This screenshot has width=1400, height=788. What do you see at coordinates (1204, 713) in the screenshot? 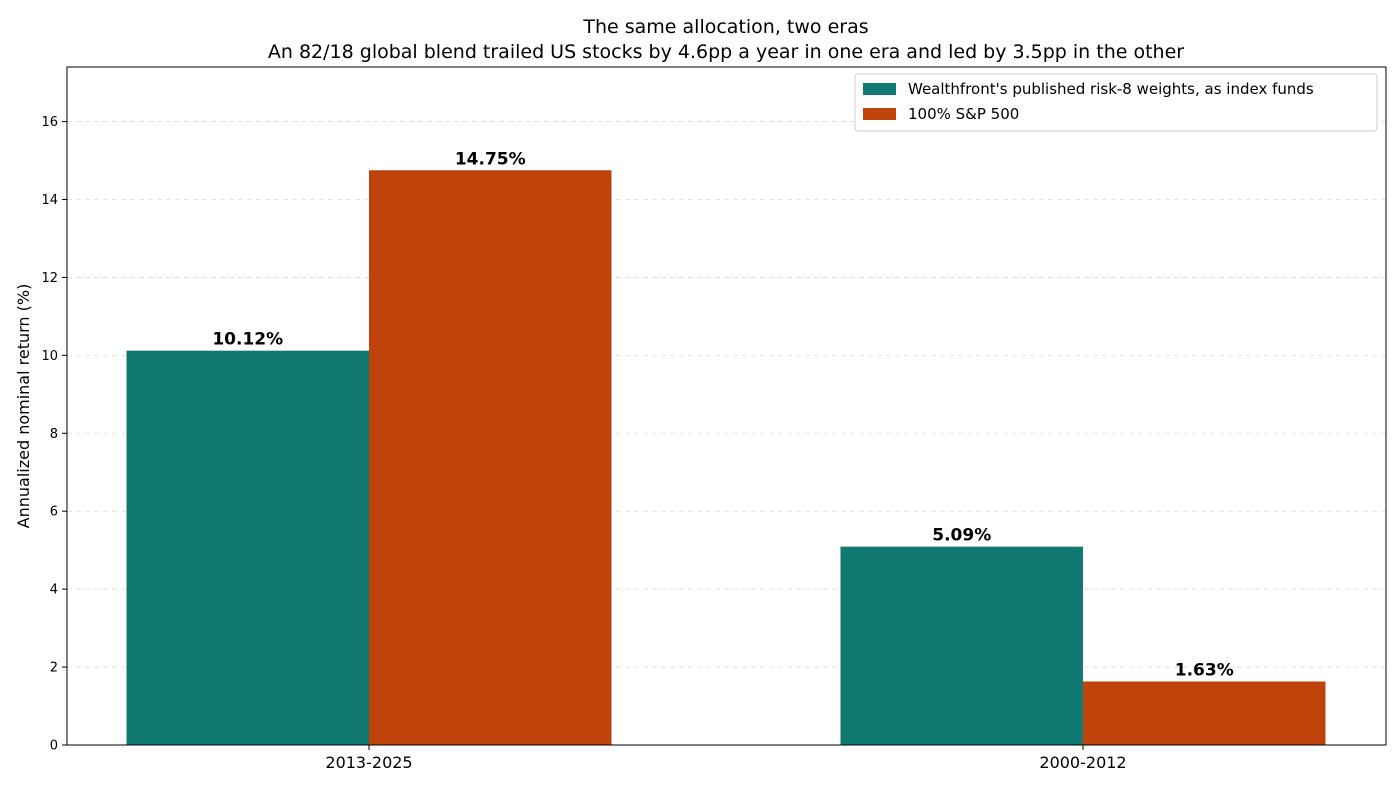
I see `bar-sp500-2000-2012` at bounding box center [1204, 713].